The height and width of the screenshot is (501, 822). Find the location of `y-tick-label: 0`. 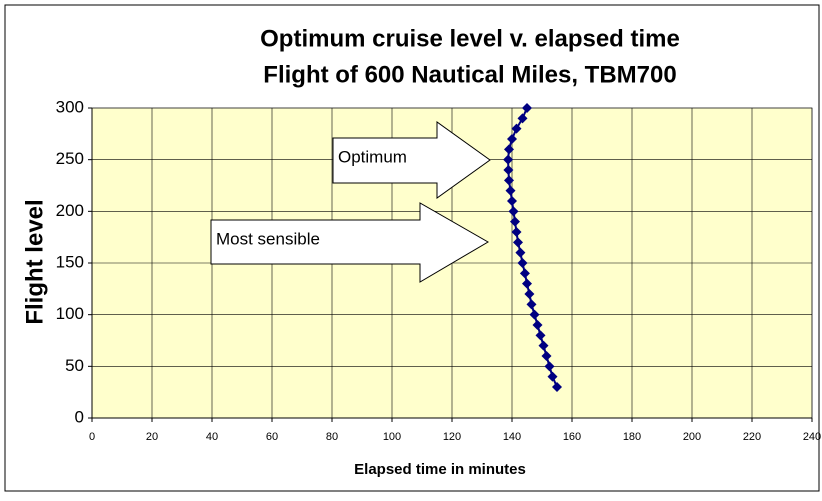

y-tick-label: 0 is located at coordinates (79, 416).